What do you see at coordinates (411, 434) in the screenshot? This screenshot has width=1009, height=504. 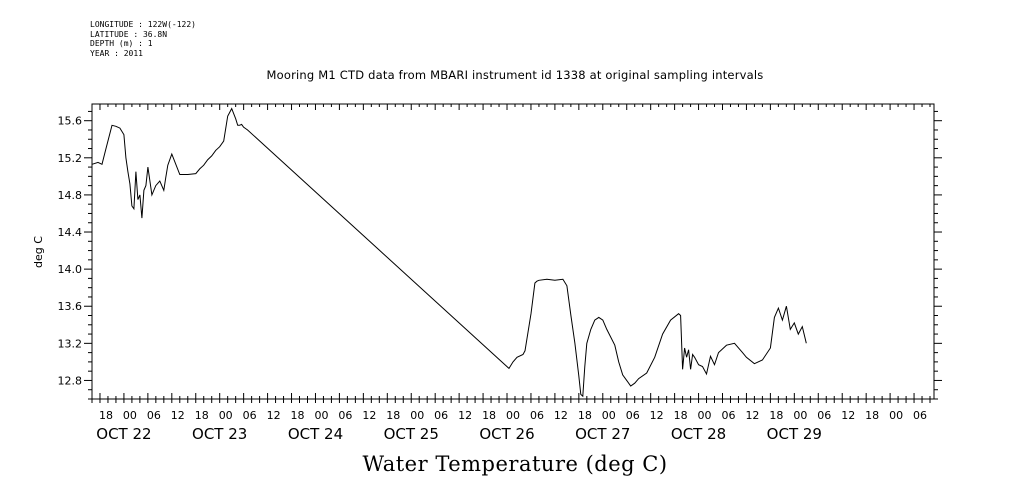 I see `x-day-label: OCT 25` at bounding box center [411, 434].